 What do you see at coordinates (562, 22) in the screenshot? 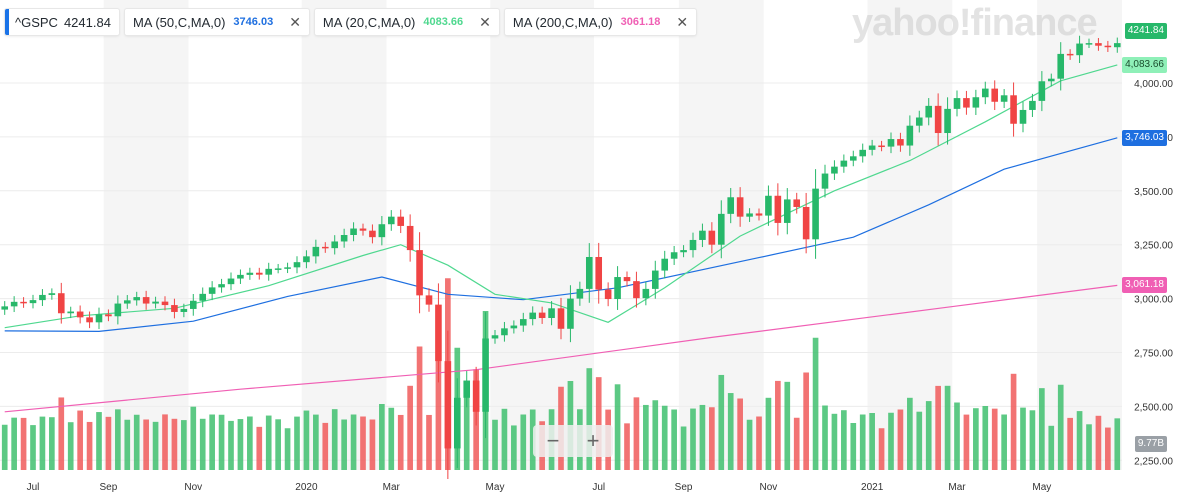
I see `ma200-label: MA (200,C,MA,0)` at bounding box center [562, 22].